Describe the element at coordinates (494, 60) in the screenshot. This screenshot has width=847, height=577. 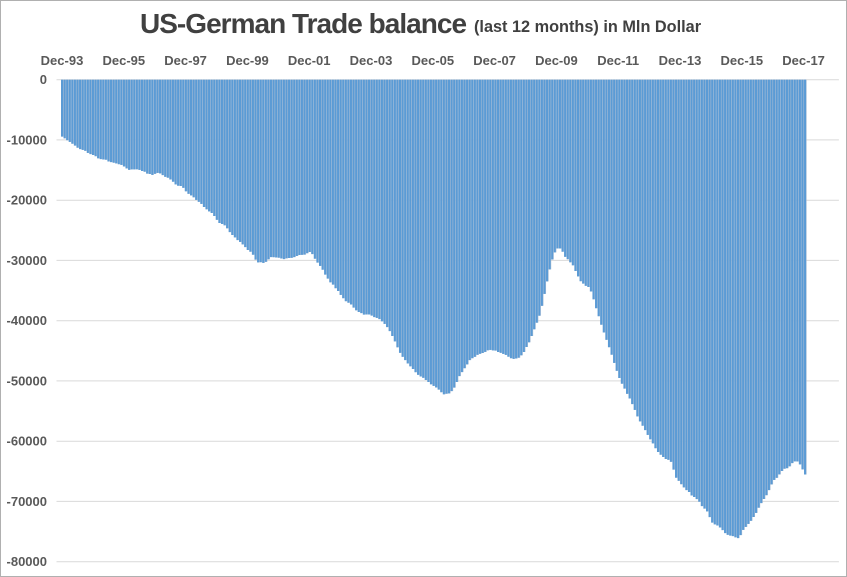
I see `svg-text: Dec-07` at that location.